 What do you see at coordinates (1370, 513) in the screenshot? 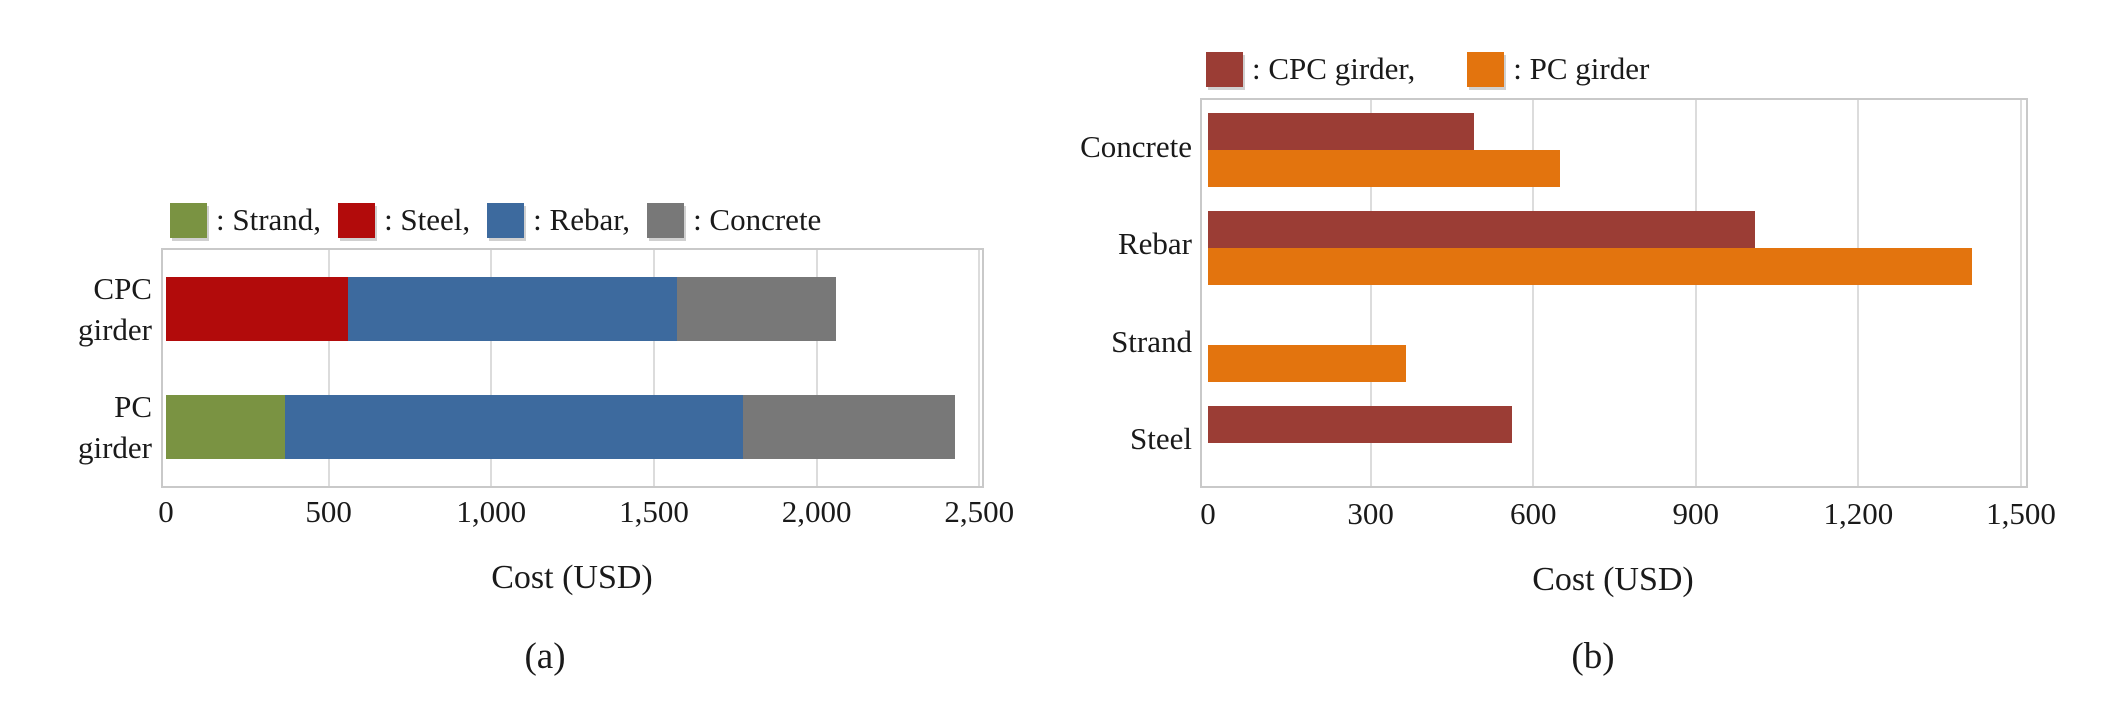
I see `x-tick-label: 300` at bounding box center [1370, 513].